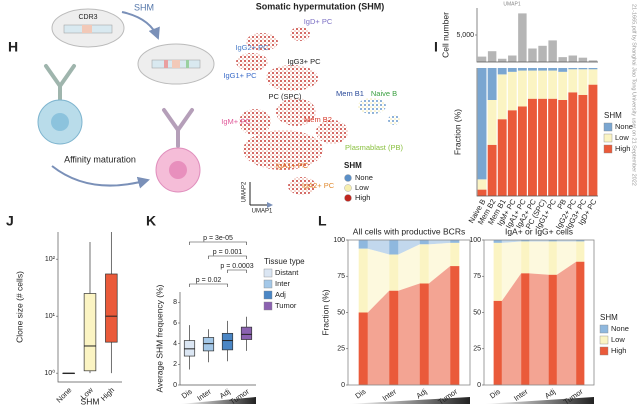 The width and height of the screenshot is (641, 408). What do you see at coordinates (175, 323) in the screenshot?
I see `y-tick-label: 6` at bounding box center [175, 323].